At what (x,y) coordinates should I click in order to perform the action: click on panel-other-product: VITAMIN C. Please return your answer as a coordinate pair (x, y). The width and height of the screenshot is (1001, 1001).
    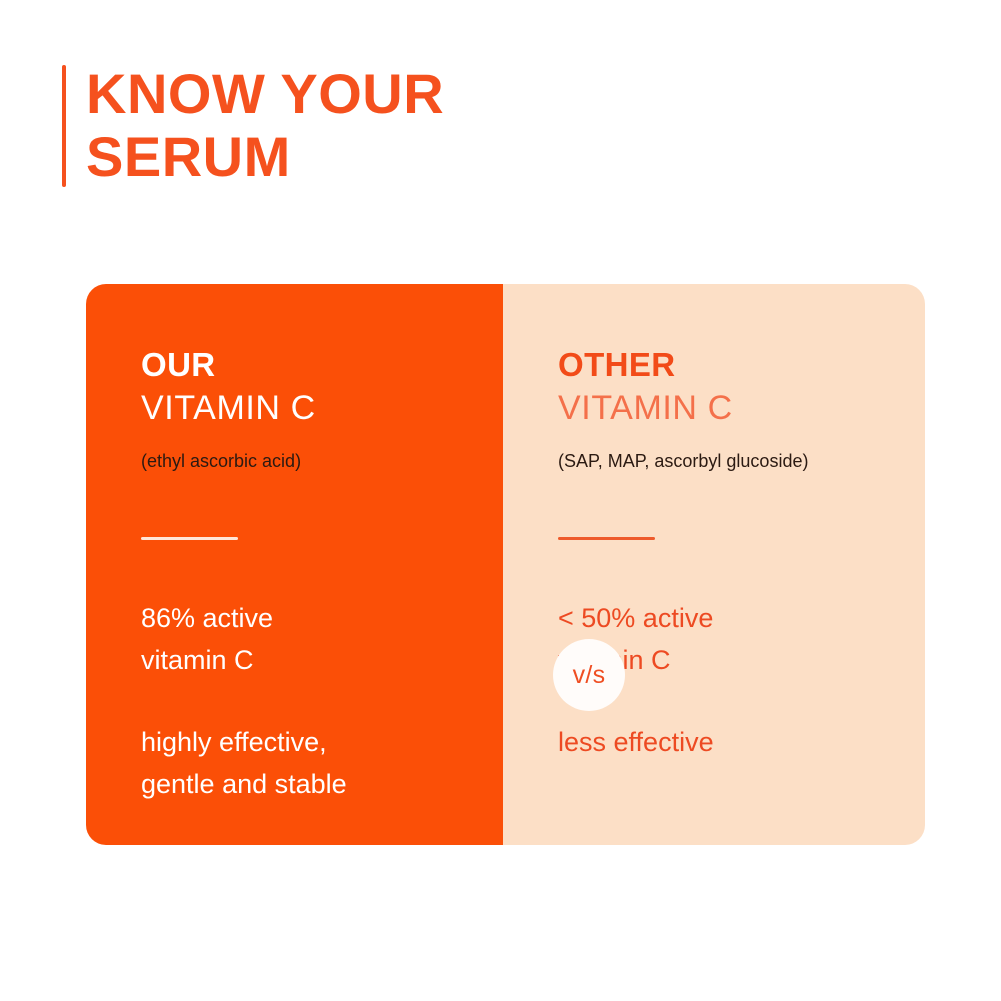
    Looking at the image, I should click on (645, 408).